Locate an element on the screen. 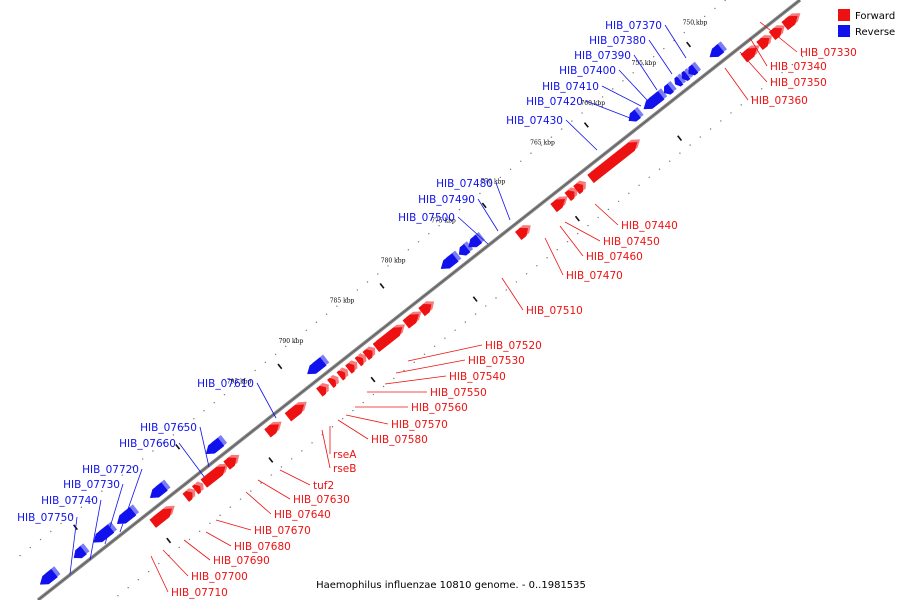 This screenshot has width=900, height=600. gene-label-hib_07740: HIB_07740 is located at coordinates (69, 501).